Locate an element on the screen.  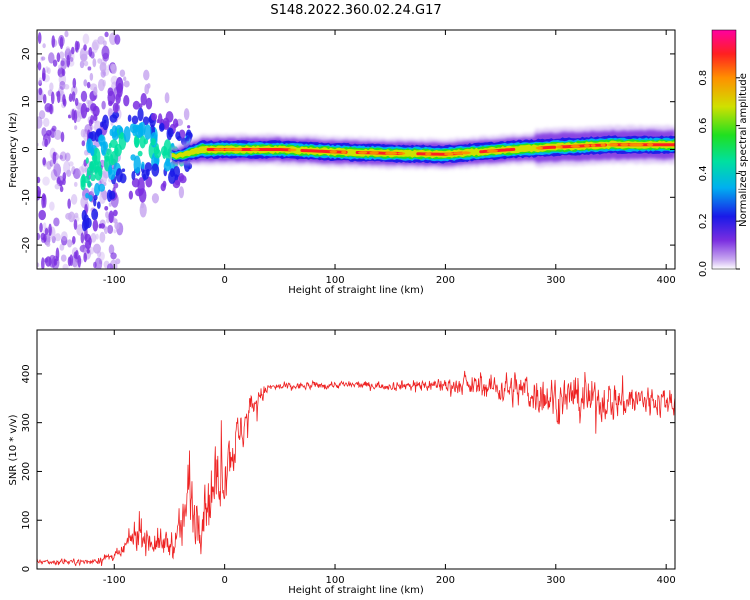
snr-y-tick-label: 100 is located at coordinates (26, 520).